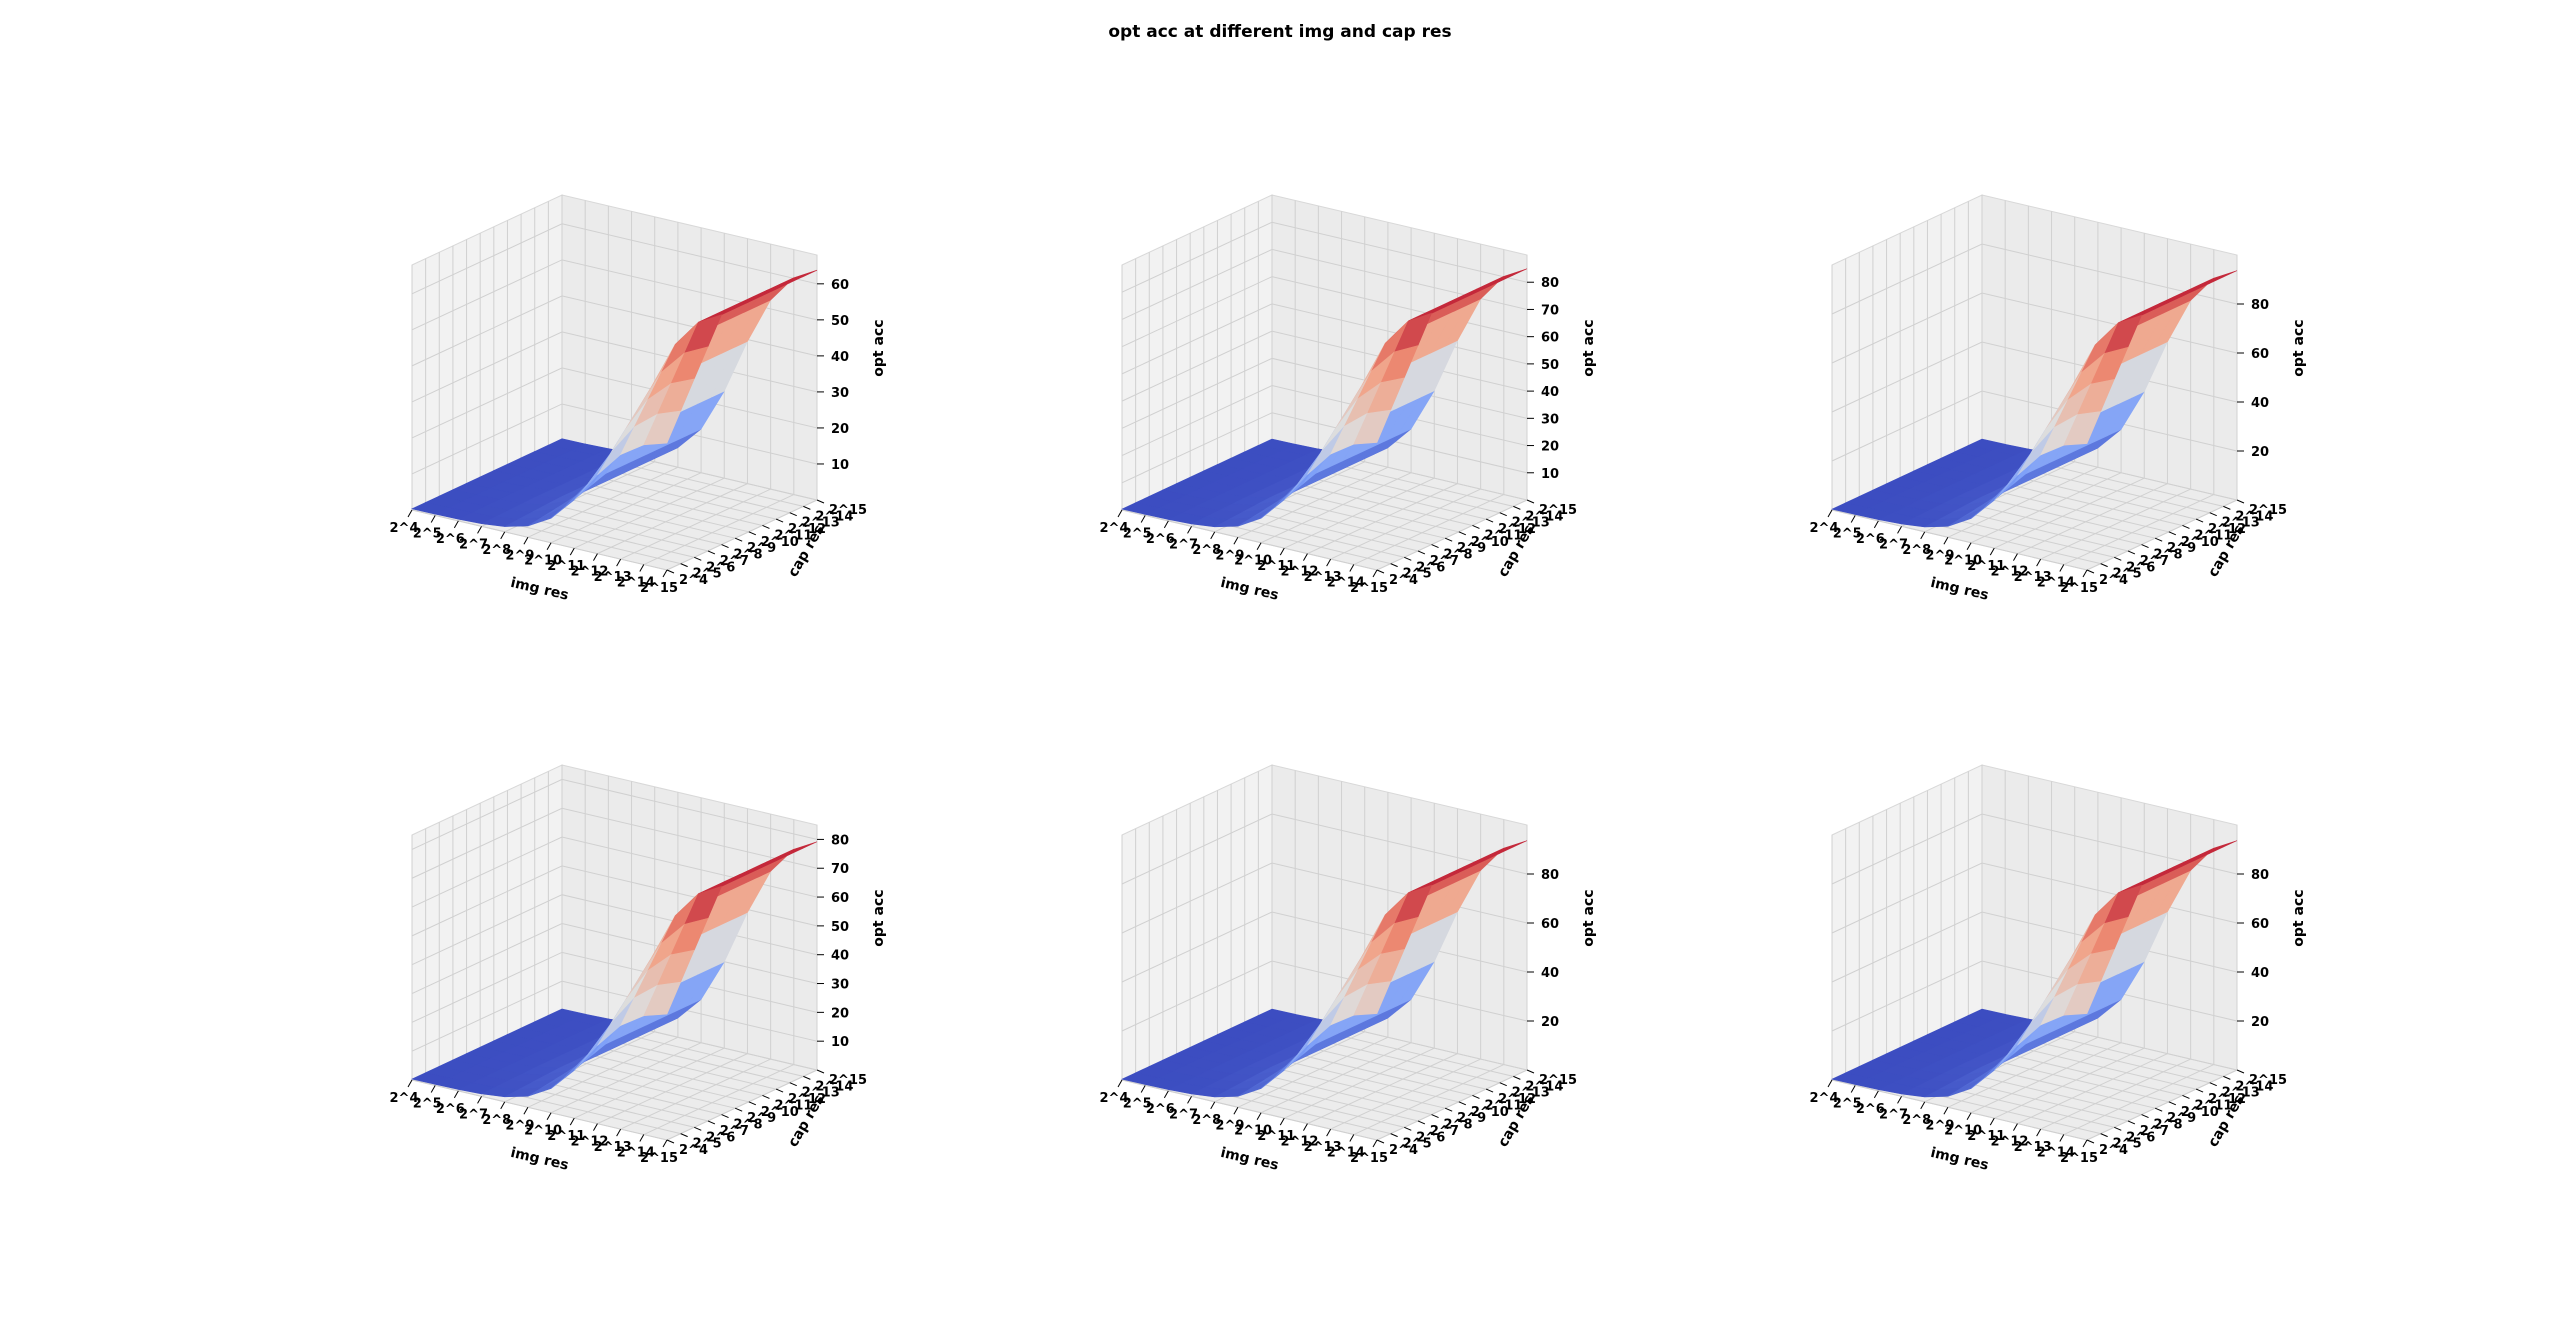  Describe the element at coordinates (1249, 589) in the screenshot. I see `x-axis-label: img res` at that location.